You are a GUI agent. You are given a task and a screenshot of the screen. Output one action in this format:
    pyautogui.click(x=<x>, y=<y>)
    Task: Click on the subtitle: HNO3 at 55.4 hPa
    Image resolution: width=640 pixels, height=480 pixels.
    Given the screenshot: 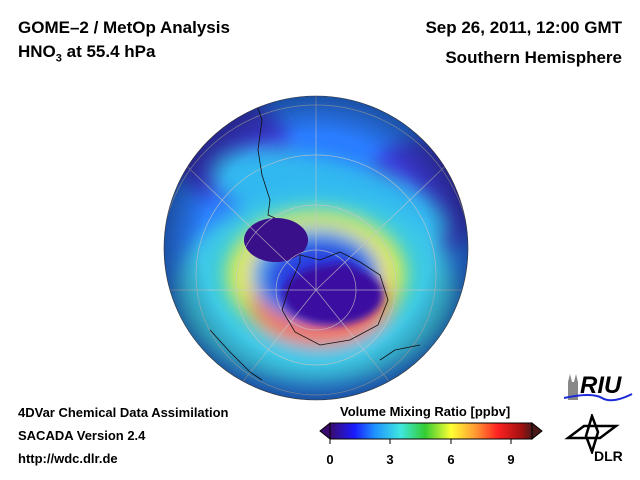 What is the action you would take?
    pyautogui.click(x=86, y=53)
    